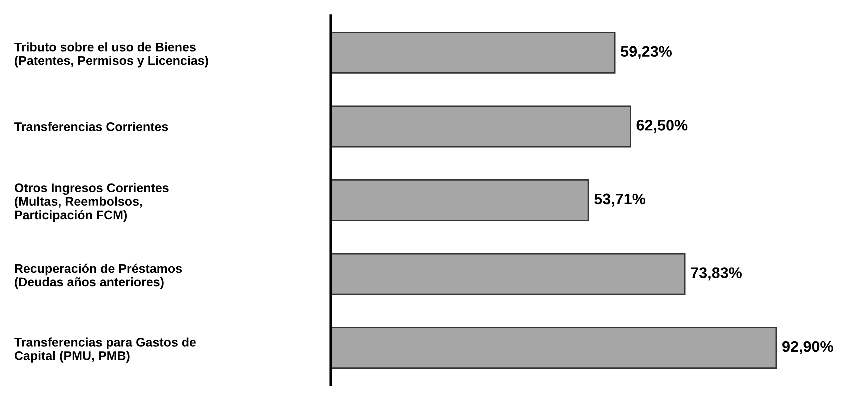 The width and height of the screenshot is (860, 401). I want to click on y-tick-label: Recuperación de Préstamos (Deudas años anteriores), so click(98, 277).